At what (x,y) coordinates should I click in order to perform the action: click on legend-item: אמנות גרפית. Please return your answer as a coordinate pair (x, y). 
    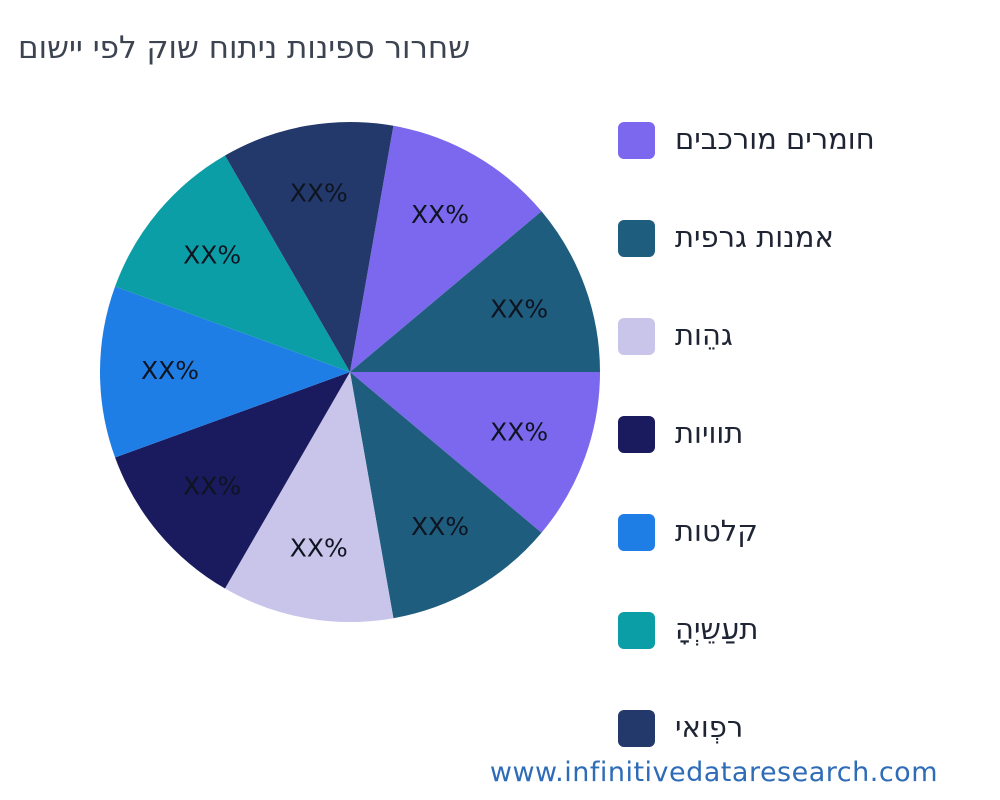
    Looking at the image, I should click on (798, 238).